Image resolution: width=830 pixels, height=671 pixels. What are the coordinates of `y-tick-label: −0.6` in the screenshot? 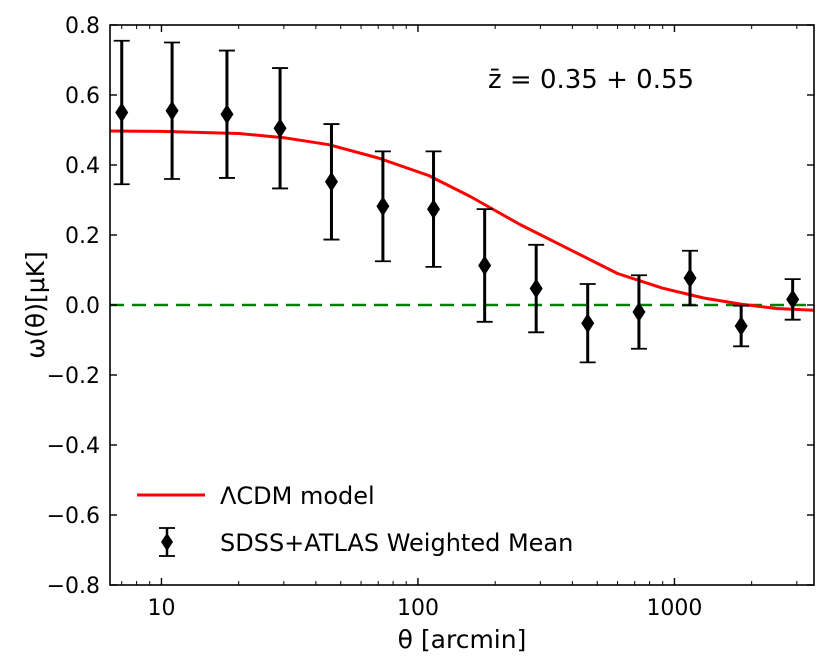 It's located at (73, 516).